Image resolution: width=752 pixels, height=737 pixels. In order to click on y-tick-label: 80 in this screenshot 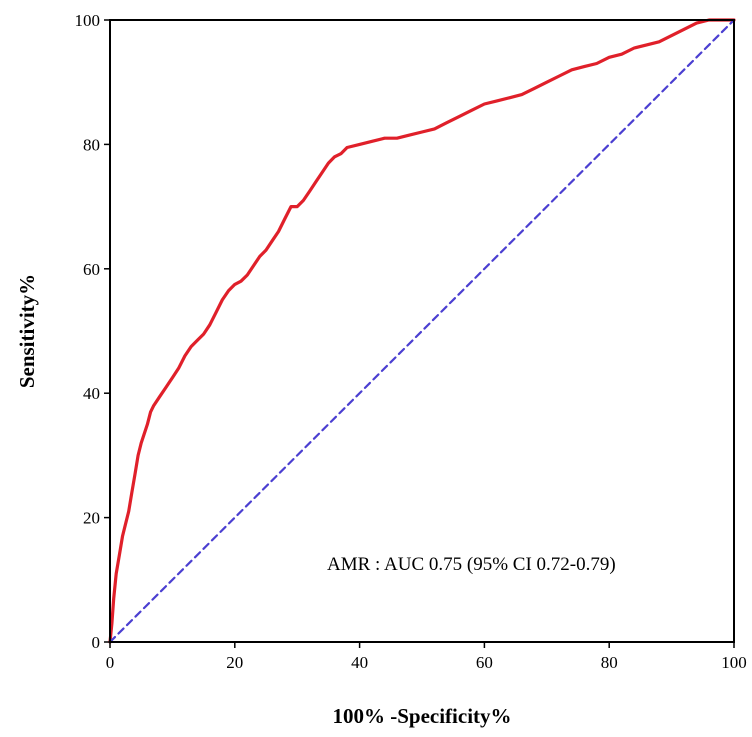, I will do `click(91, 144)`.